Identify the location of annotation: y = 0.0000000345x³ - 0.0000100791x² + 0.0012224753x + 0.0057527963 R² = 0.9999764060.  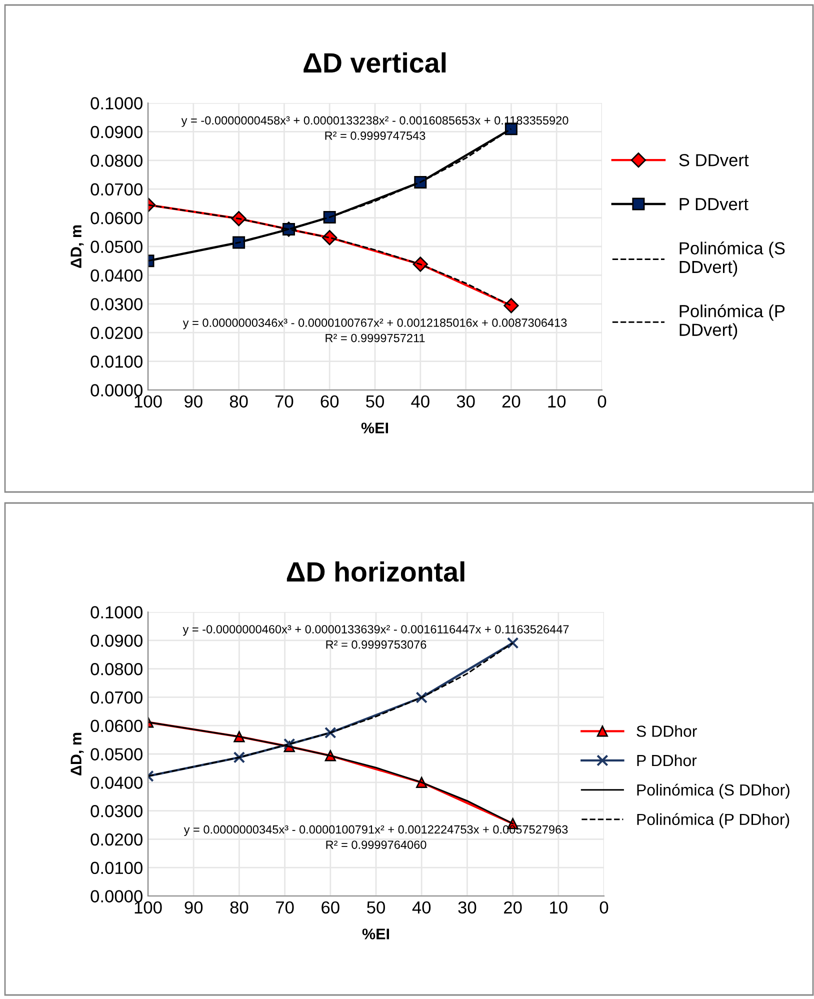
(376, 837).